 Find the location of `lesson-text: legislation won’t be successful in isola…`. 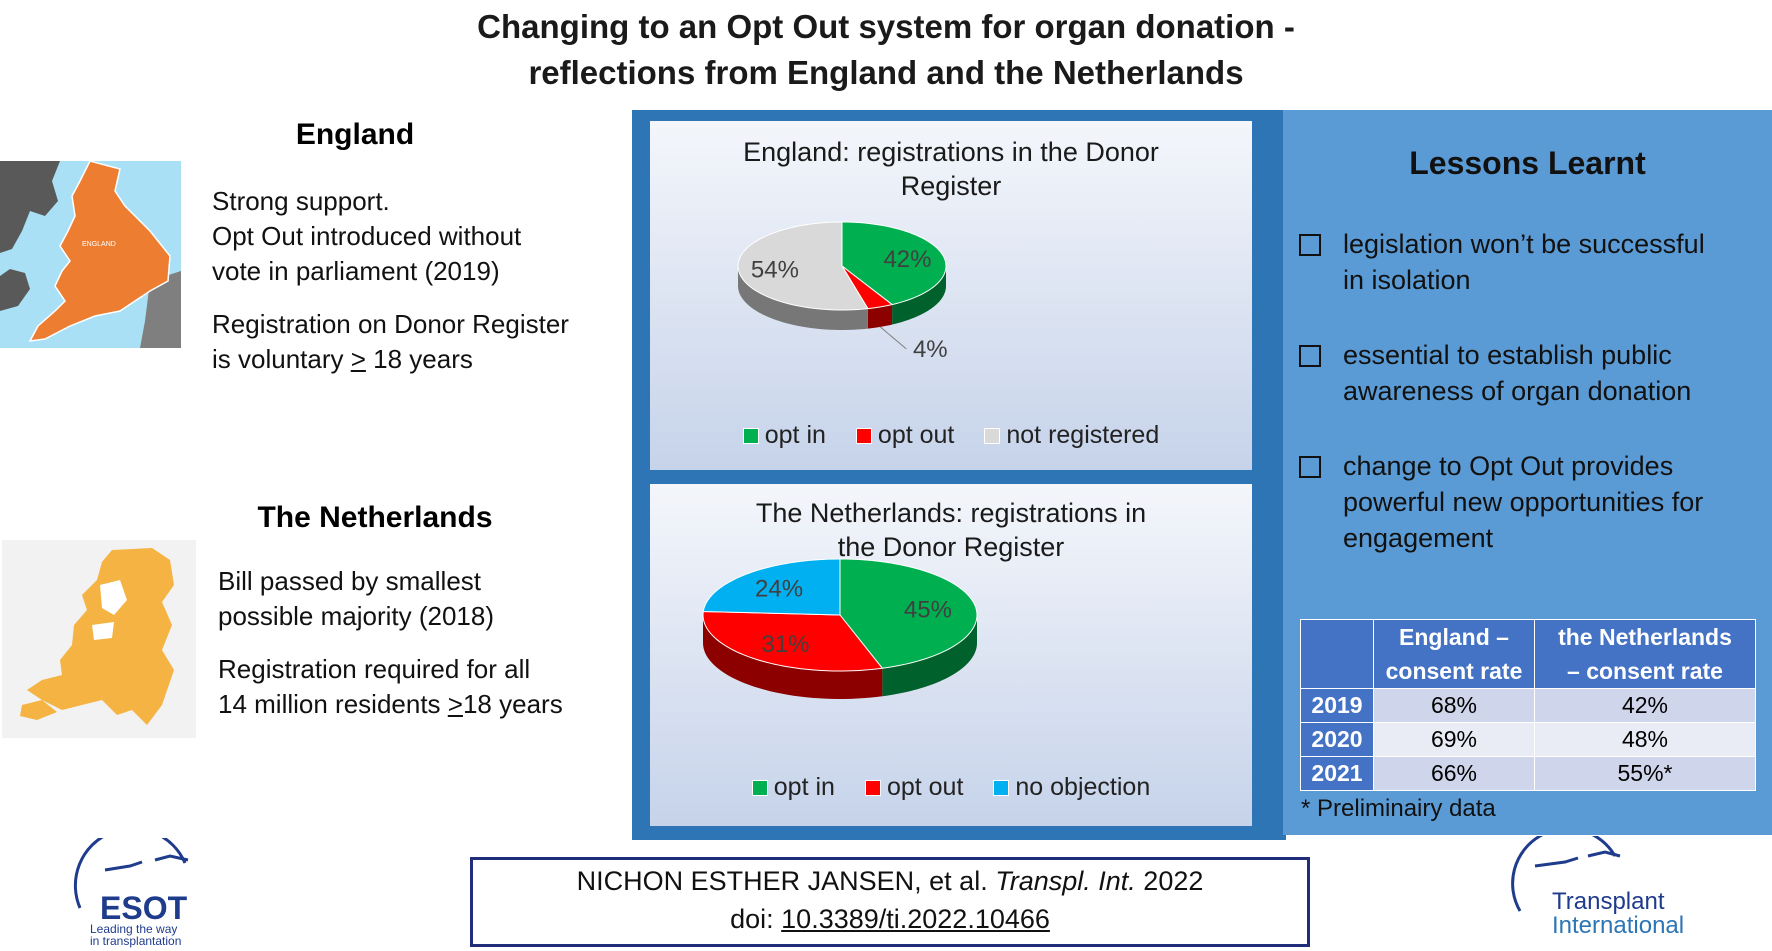

lesson-text: legislation won’t be successful in isola… is located at coordinates (1524, 262).